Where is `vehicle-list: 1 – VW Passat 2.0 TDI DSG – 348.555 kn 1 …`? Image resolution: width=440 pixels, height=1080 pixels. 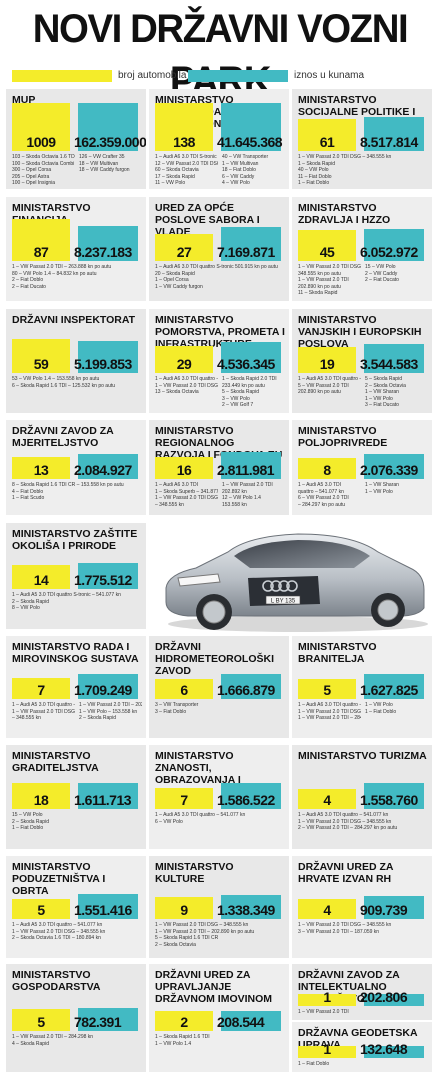
vehicle-list: 1 – VW Passat 2.0 TDI DSG – 348.555 kn 1 … is located at coordinates (220, 935).